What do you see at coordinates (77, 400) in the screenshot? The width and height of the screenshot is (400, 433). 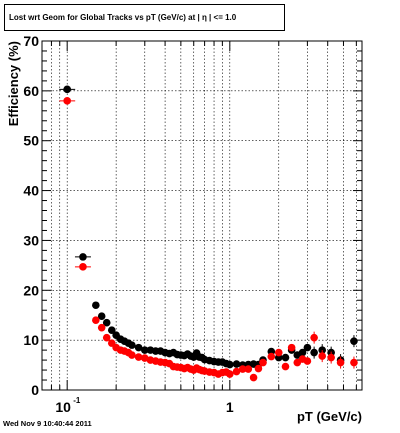 I see `x-tick-label-exponent: -1` at bounding box center [77, 400].